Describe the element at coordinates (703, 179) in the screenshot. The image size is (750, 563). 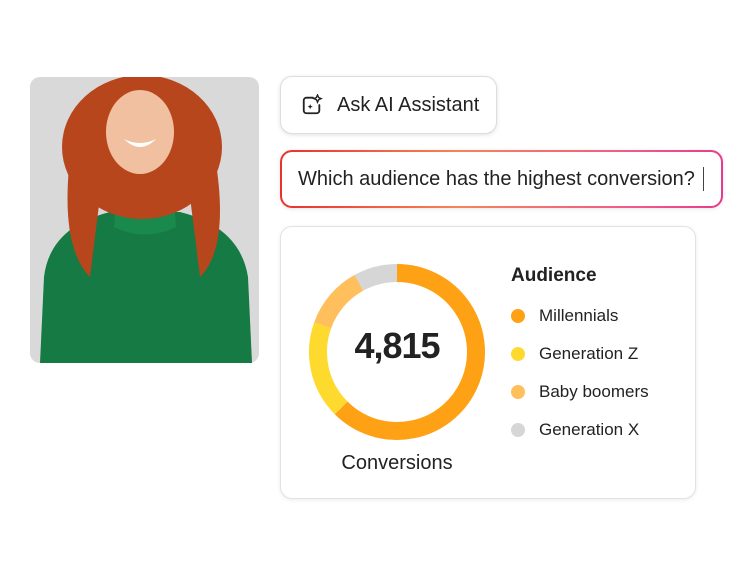
I see `text-caret` at that location.